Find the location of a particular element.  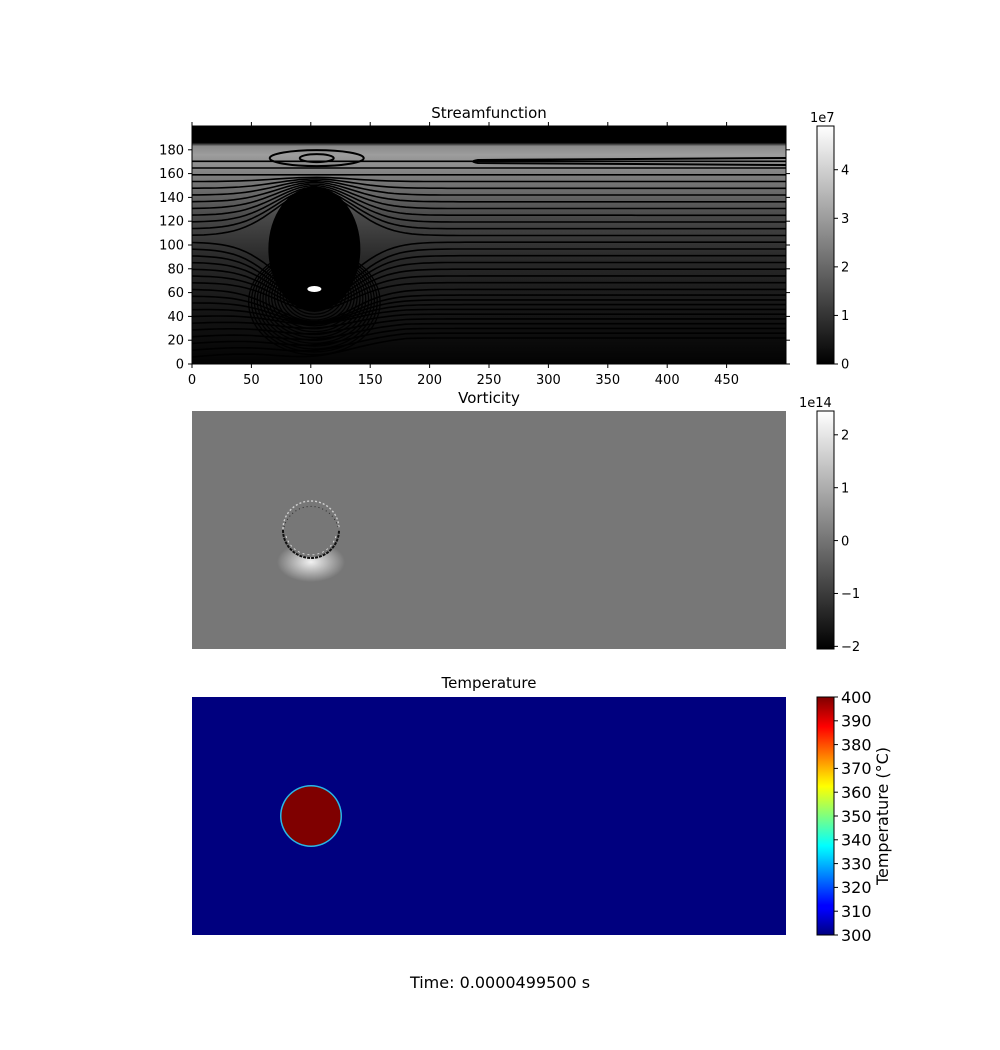

vorticity-body-edge-top is located at coordinates (311, 515).